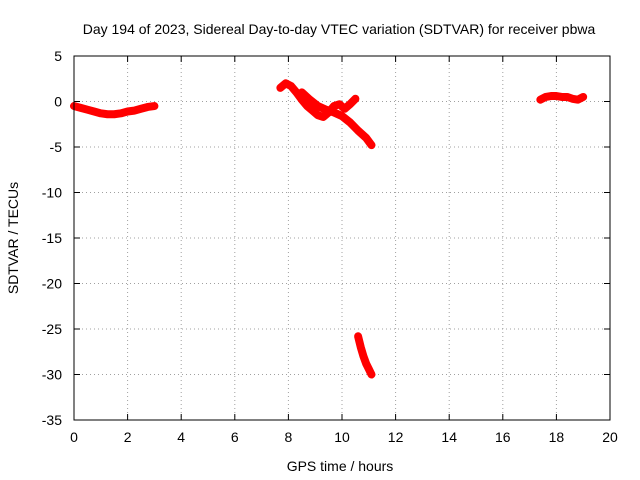 The width and height of the screenshot is (640, 480). I want to click on x-tick-label: 8, so click(289, 437).